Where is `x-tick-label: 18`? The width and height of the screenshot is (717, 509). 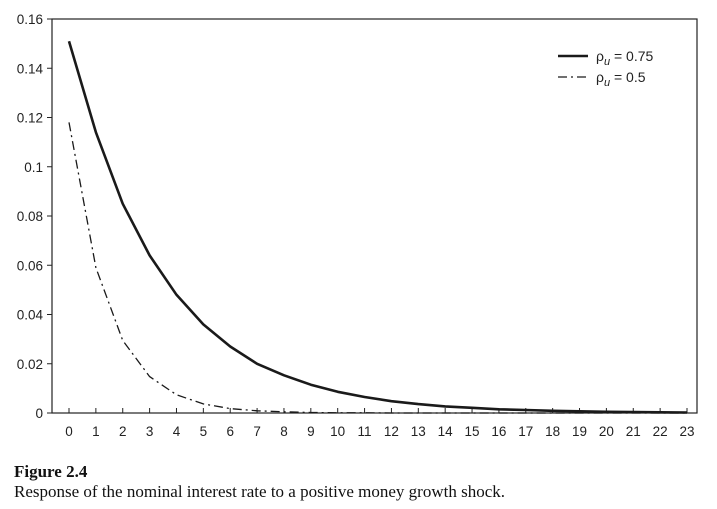
x-tick-label: 18 is located at coordinates (552, 431).